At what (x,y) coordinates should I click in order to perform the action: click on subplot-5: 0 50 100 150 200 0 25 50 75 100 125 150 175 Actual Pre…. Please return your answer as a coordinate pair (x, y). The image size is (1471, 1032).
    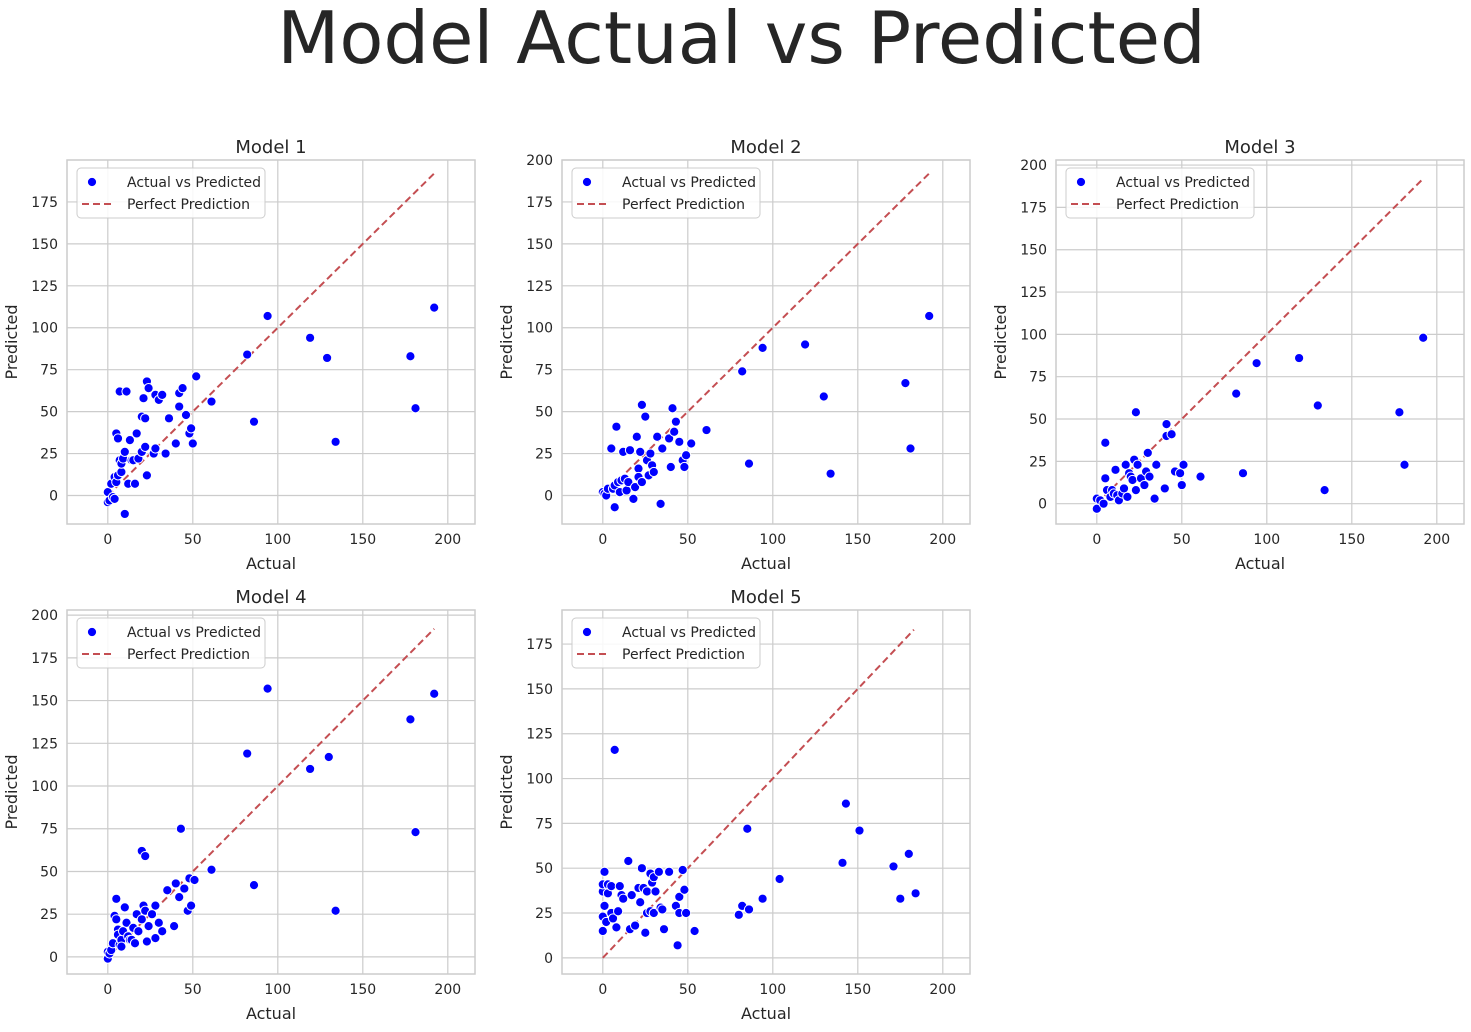
    Looking at the image, I should click on (734, 805).